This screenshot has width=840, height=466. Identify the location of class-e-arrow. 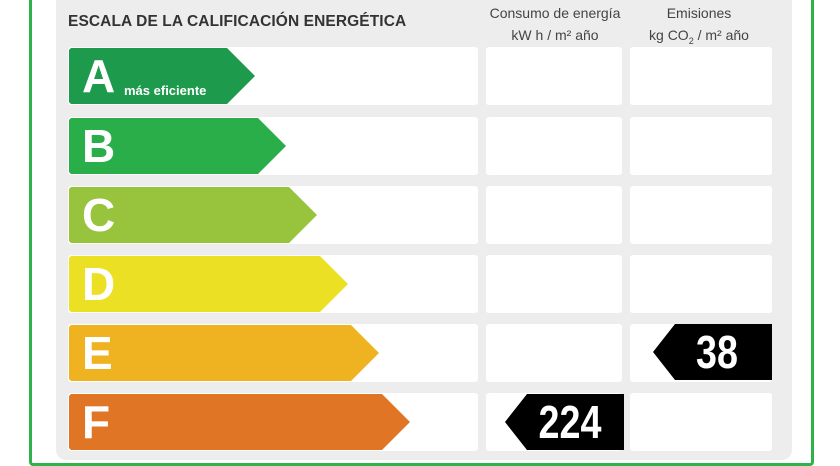
(224, 353).